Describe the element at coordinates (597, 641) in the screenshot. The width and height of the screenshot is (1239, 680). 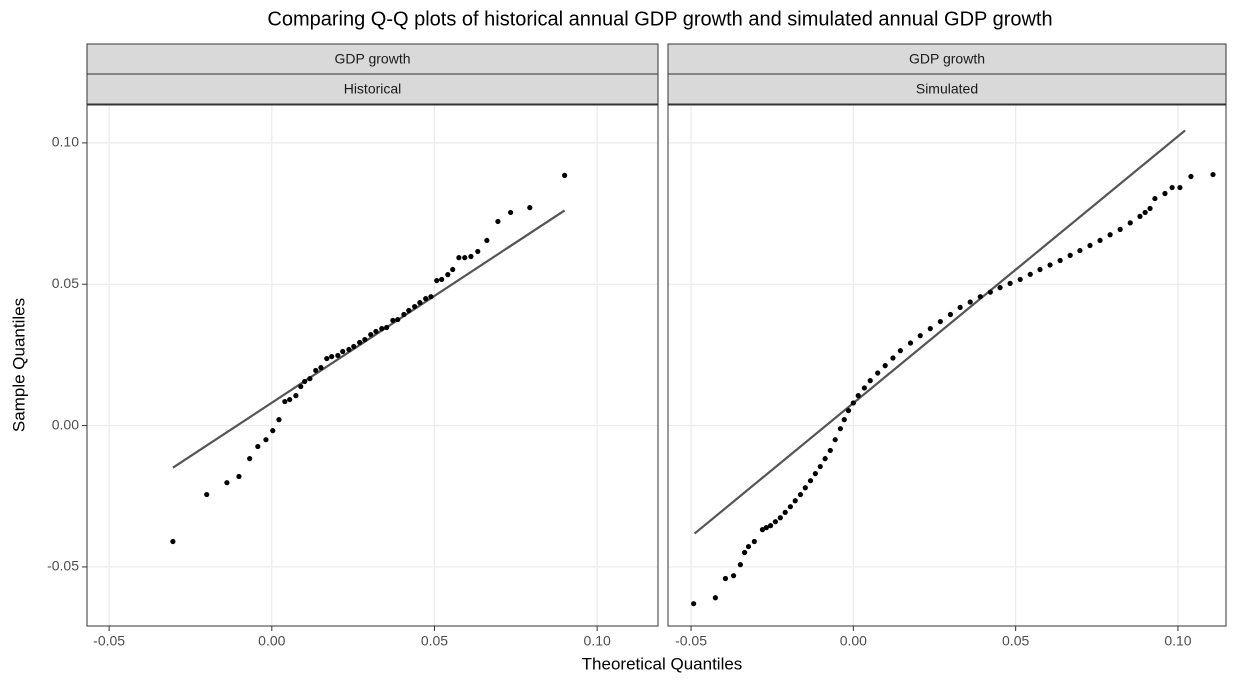
I see `x-tick-label: 0.10` at that location.